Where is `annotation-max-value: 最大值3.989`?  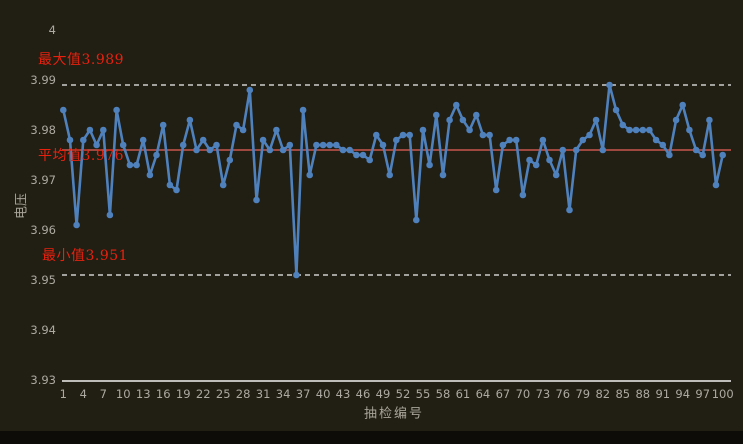 annotation-max-value: 最大值3.989 is located at coordinates (81, 60).